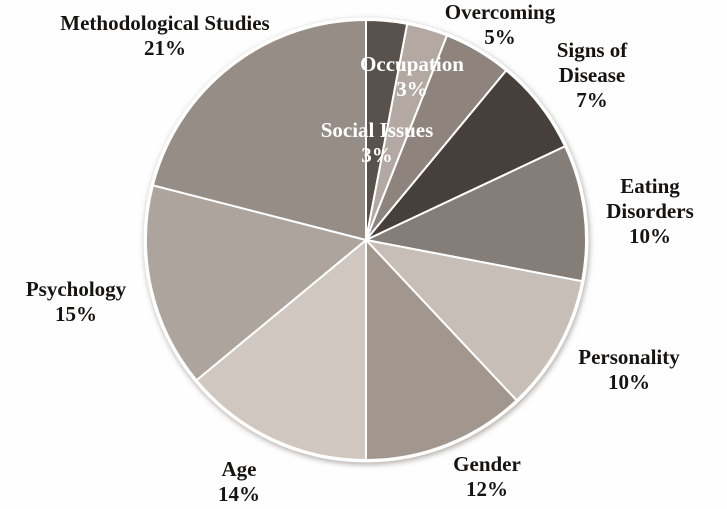 The width and height of the screenshot is (727, 509). What do you see at coordinates (281, 350) in the screenshot?
I see `pie-slice-age` at bounding box center [281, 350].